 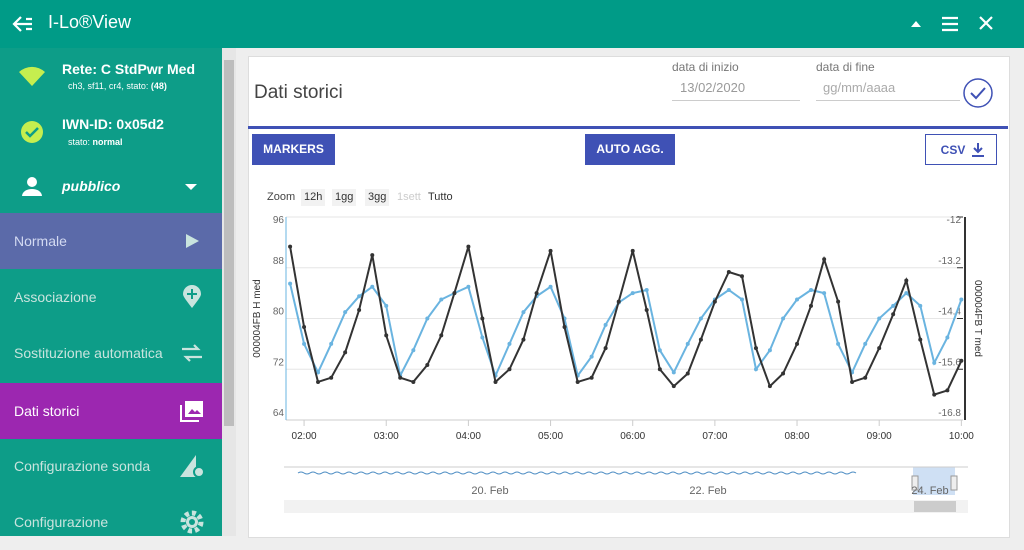 I want to click on download-icon, so click(x=978, y=150).